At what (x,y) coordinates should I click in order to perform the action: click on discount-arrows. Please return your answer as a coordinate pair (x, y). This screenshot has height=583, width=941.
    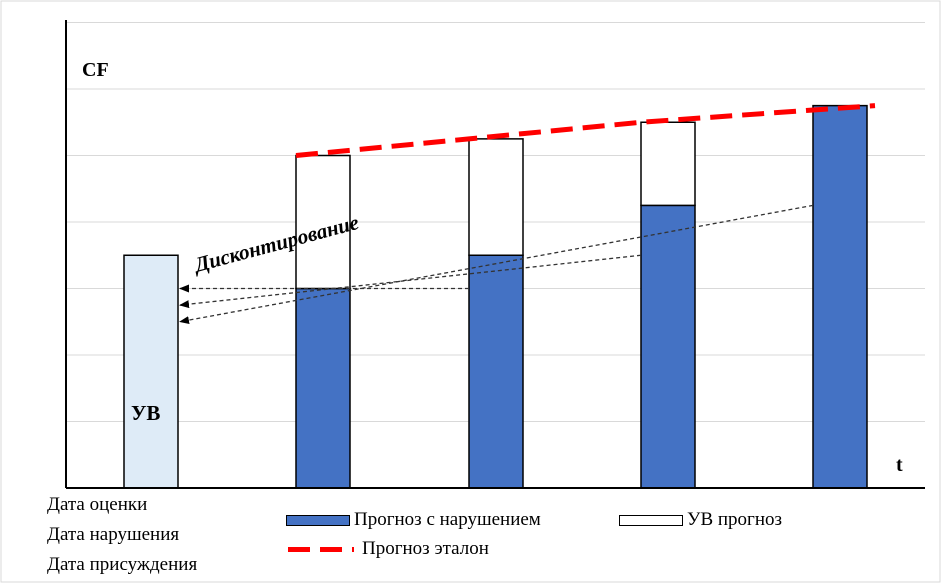
    Looking at the image, I should click on (496, 264).